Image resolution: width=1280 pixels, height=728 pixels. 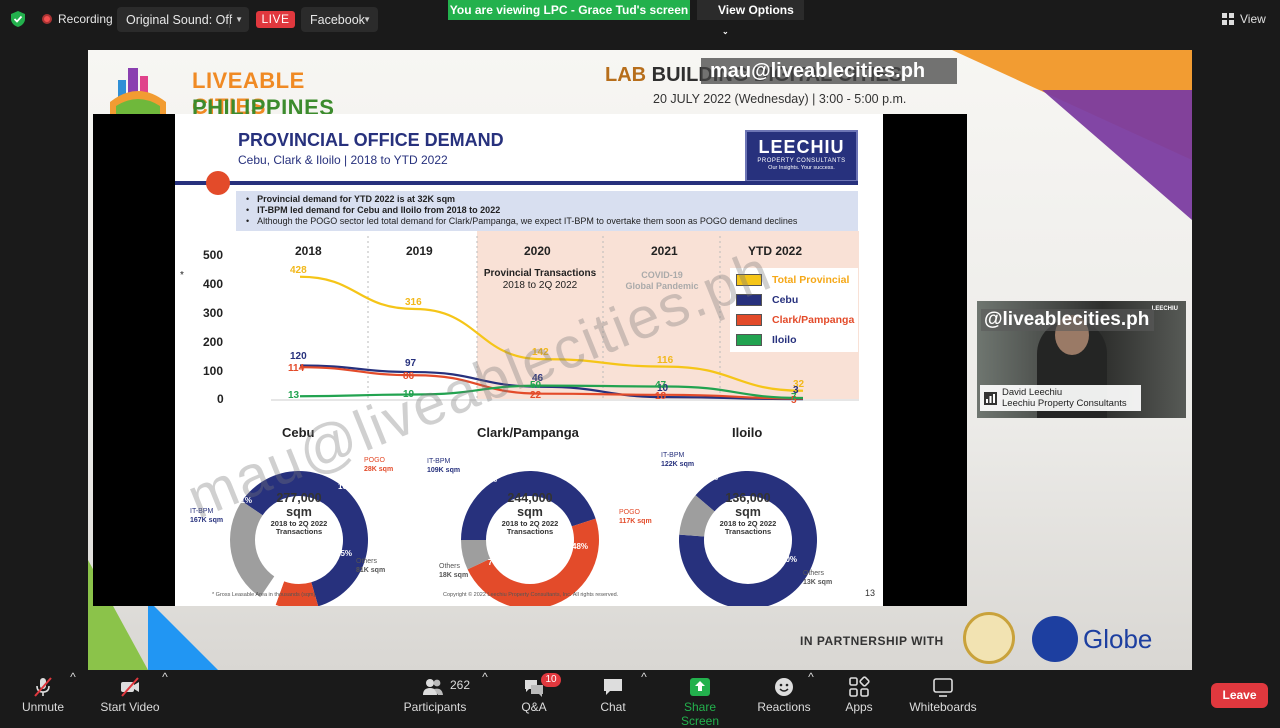 I want to click on view-layout-button: View, so click(x=1244, y=19).